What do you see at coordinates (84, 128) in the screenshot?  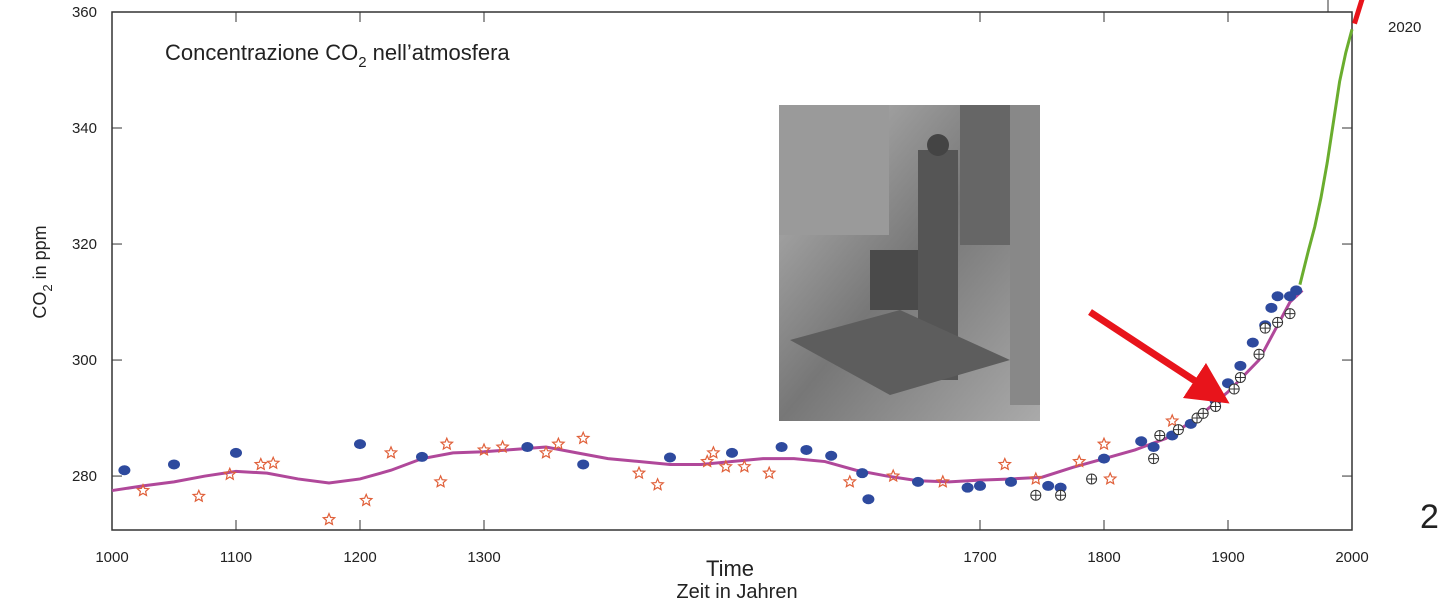 I see `y-tick-label: 340` at bounding box center [84, 128].